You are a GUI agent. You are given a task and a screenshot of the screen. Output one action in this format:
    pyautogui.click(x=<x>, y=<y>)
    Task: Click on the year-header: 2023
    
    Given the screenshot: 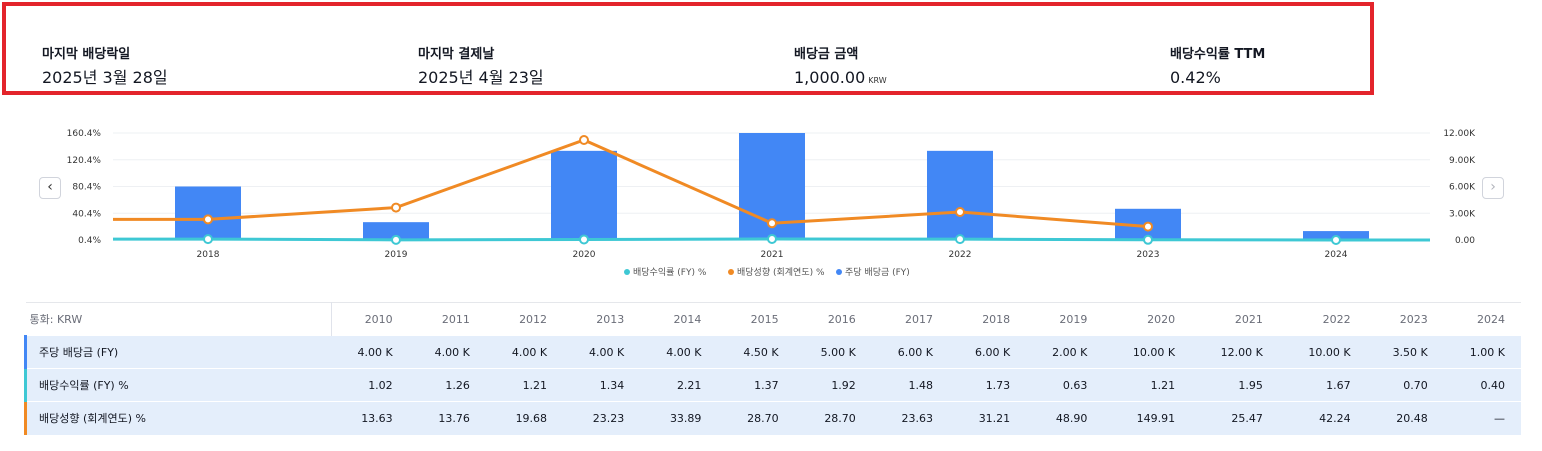 What is the action you would take?
    pyautogui.click(x=1405, y=319)
    